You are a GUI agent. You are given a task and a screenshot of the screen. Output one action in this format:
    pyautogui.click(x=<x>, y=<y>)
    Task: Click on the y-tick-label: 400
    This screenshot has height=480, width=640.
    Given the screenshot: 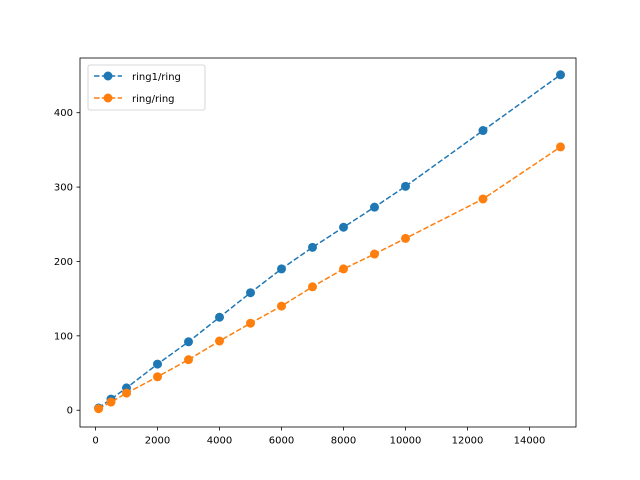 What is the action you would take?
    pyautogui.click(x=63, y=113)
    